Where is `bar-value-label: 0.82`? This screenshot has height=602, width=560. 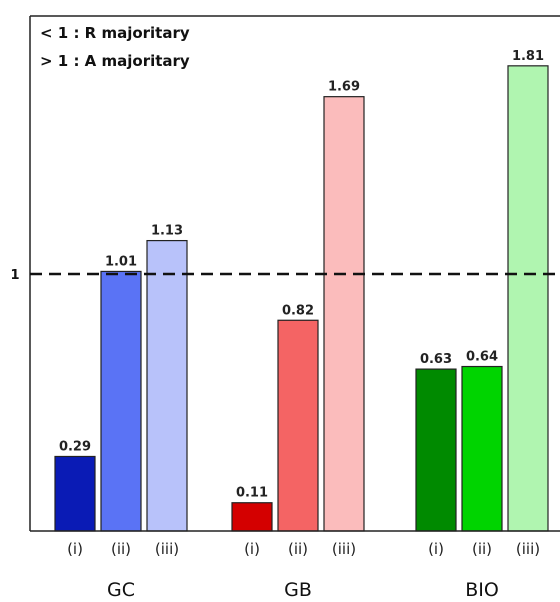 bar-value-label: 0.82 is located at coordinates (298, 310).